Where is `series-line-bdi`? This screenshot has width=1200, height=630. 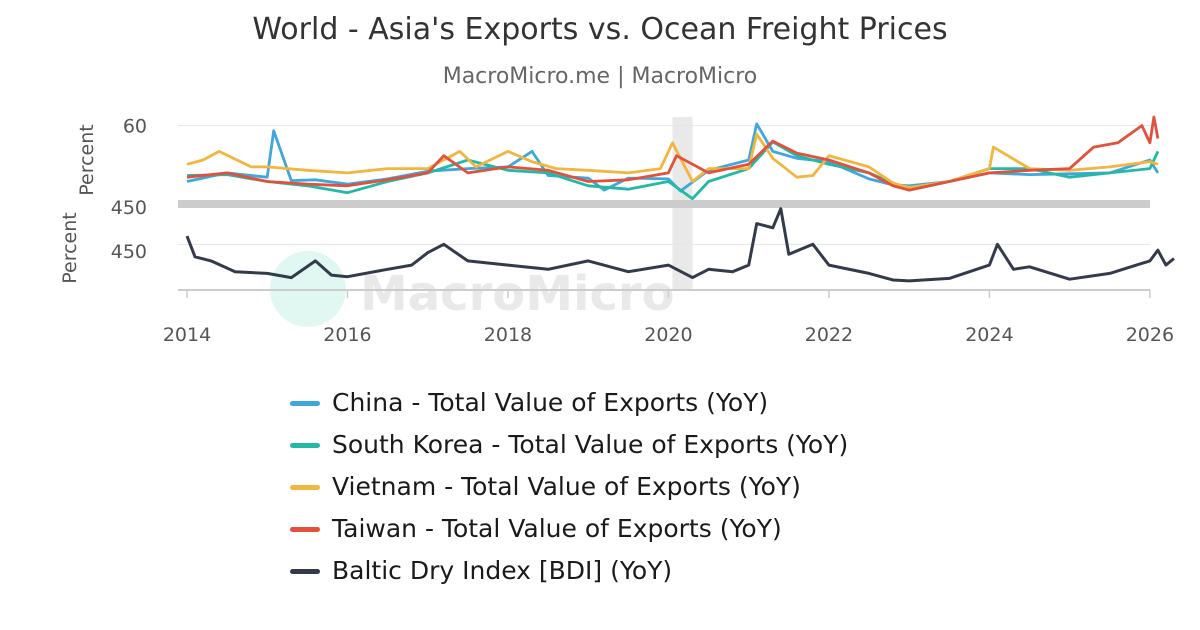 series-line-bdi is located at coordinates (680, 245).